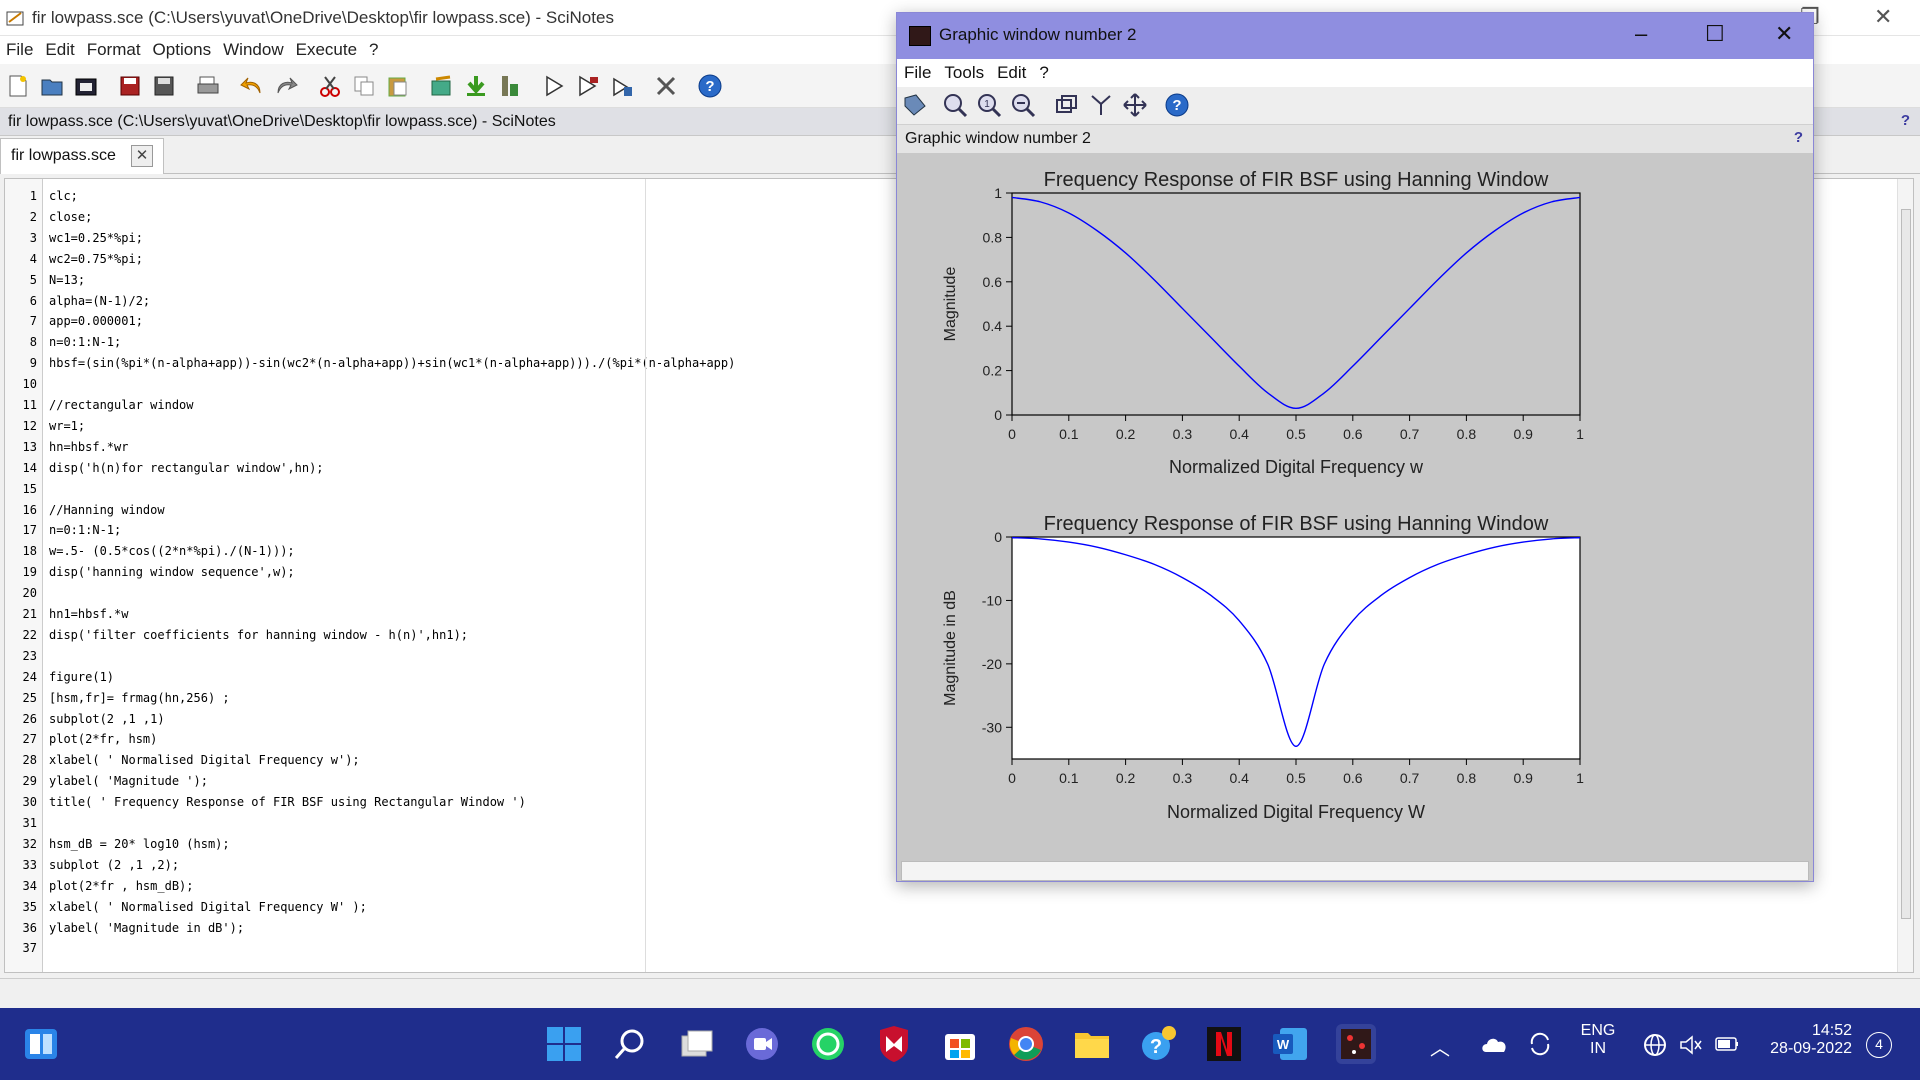 This screenshot has height=1080, width=1920. Describe the element at coordinates (128, 781) in the screenshot. I see `code-line: ylabel( 'Magnitude ');` at that location.